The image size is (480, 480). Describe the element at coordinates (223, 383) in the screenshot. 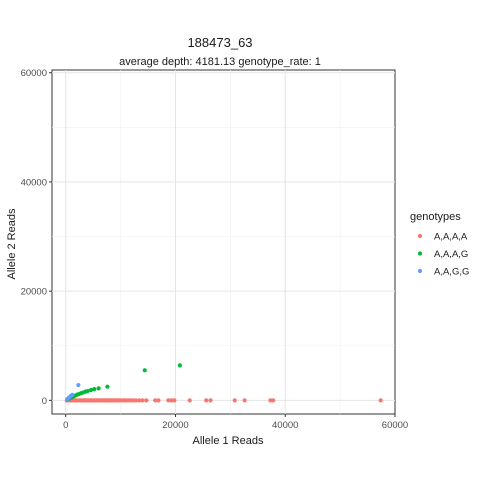

I see `data-points` at that location.